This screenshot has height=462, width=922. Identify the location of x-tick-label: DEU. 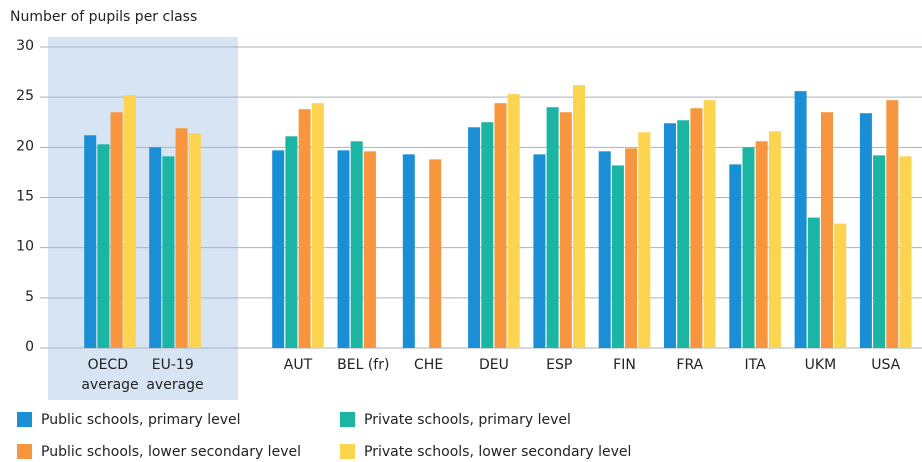
(494, 365).